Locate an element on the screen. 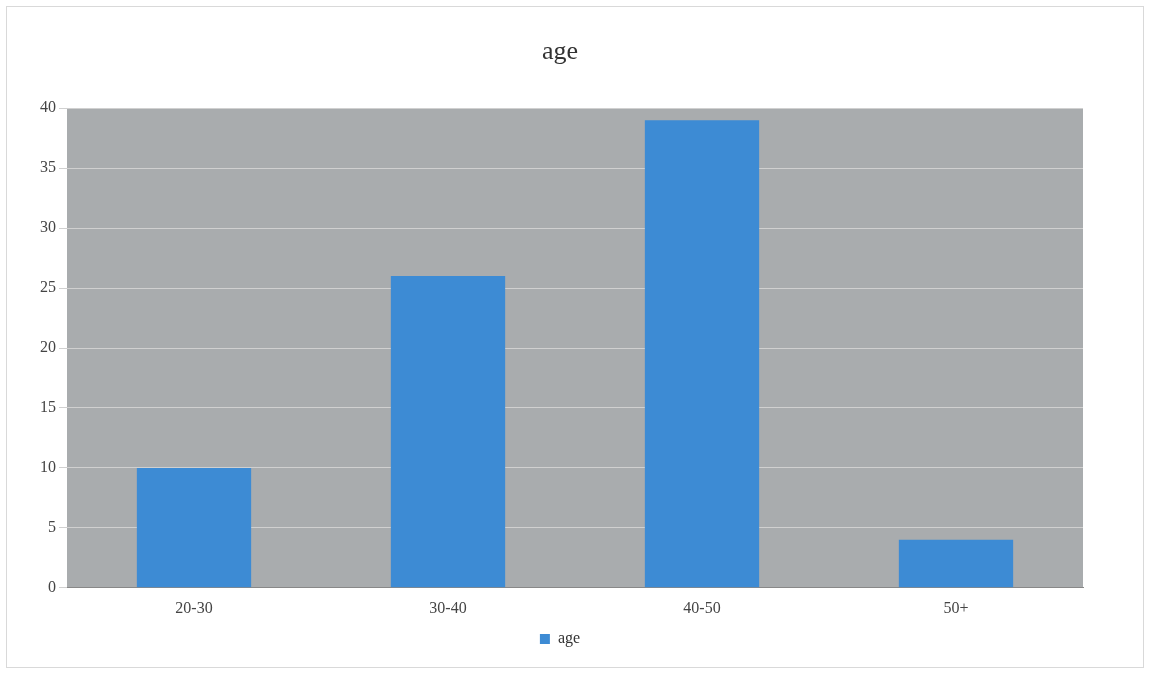 The width and height of the screenshot is (1150, 674). chart-title: age is located at coordinates (560, 51).